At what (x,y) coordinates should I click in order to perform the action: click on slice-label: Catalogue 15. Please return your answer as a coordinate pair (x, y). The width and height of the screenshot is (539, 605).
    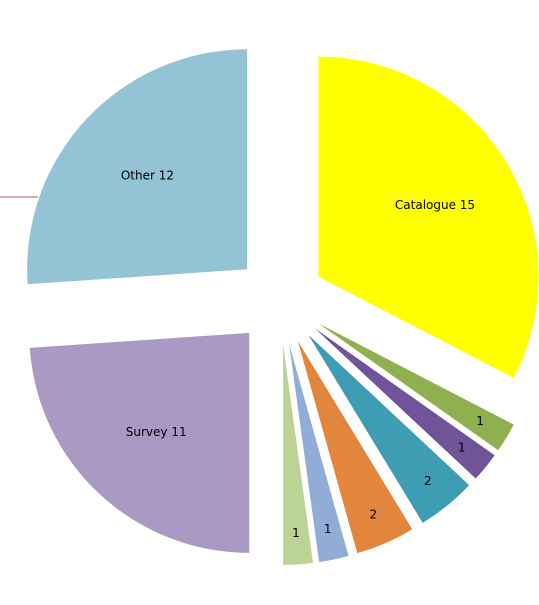
    Looking at the image, I should click on (435, 205).